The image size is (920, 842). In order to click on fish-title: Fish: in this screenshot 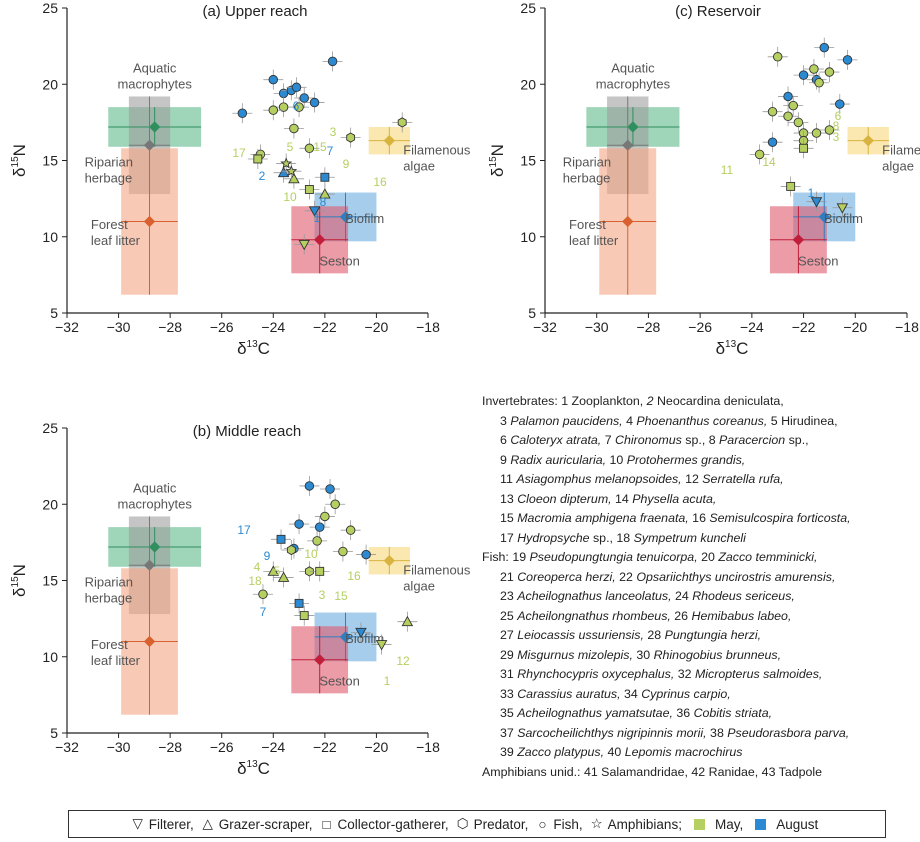, I will do `click(495, 557)`.